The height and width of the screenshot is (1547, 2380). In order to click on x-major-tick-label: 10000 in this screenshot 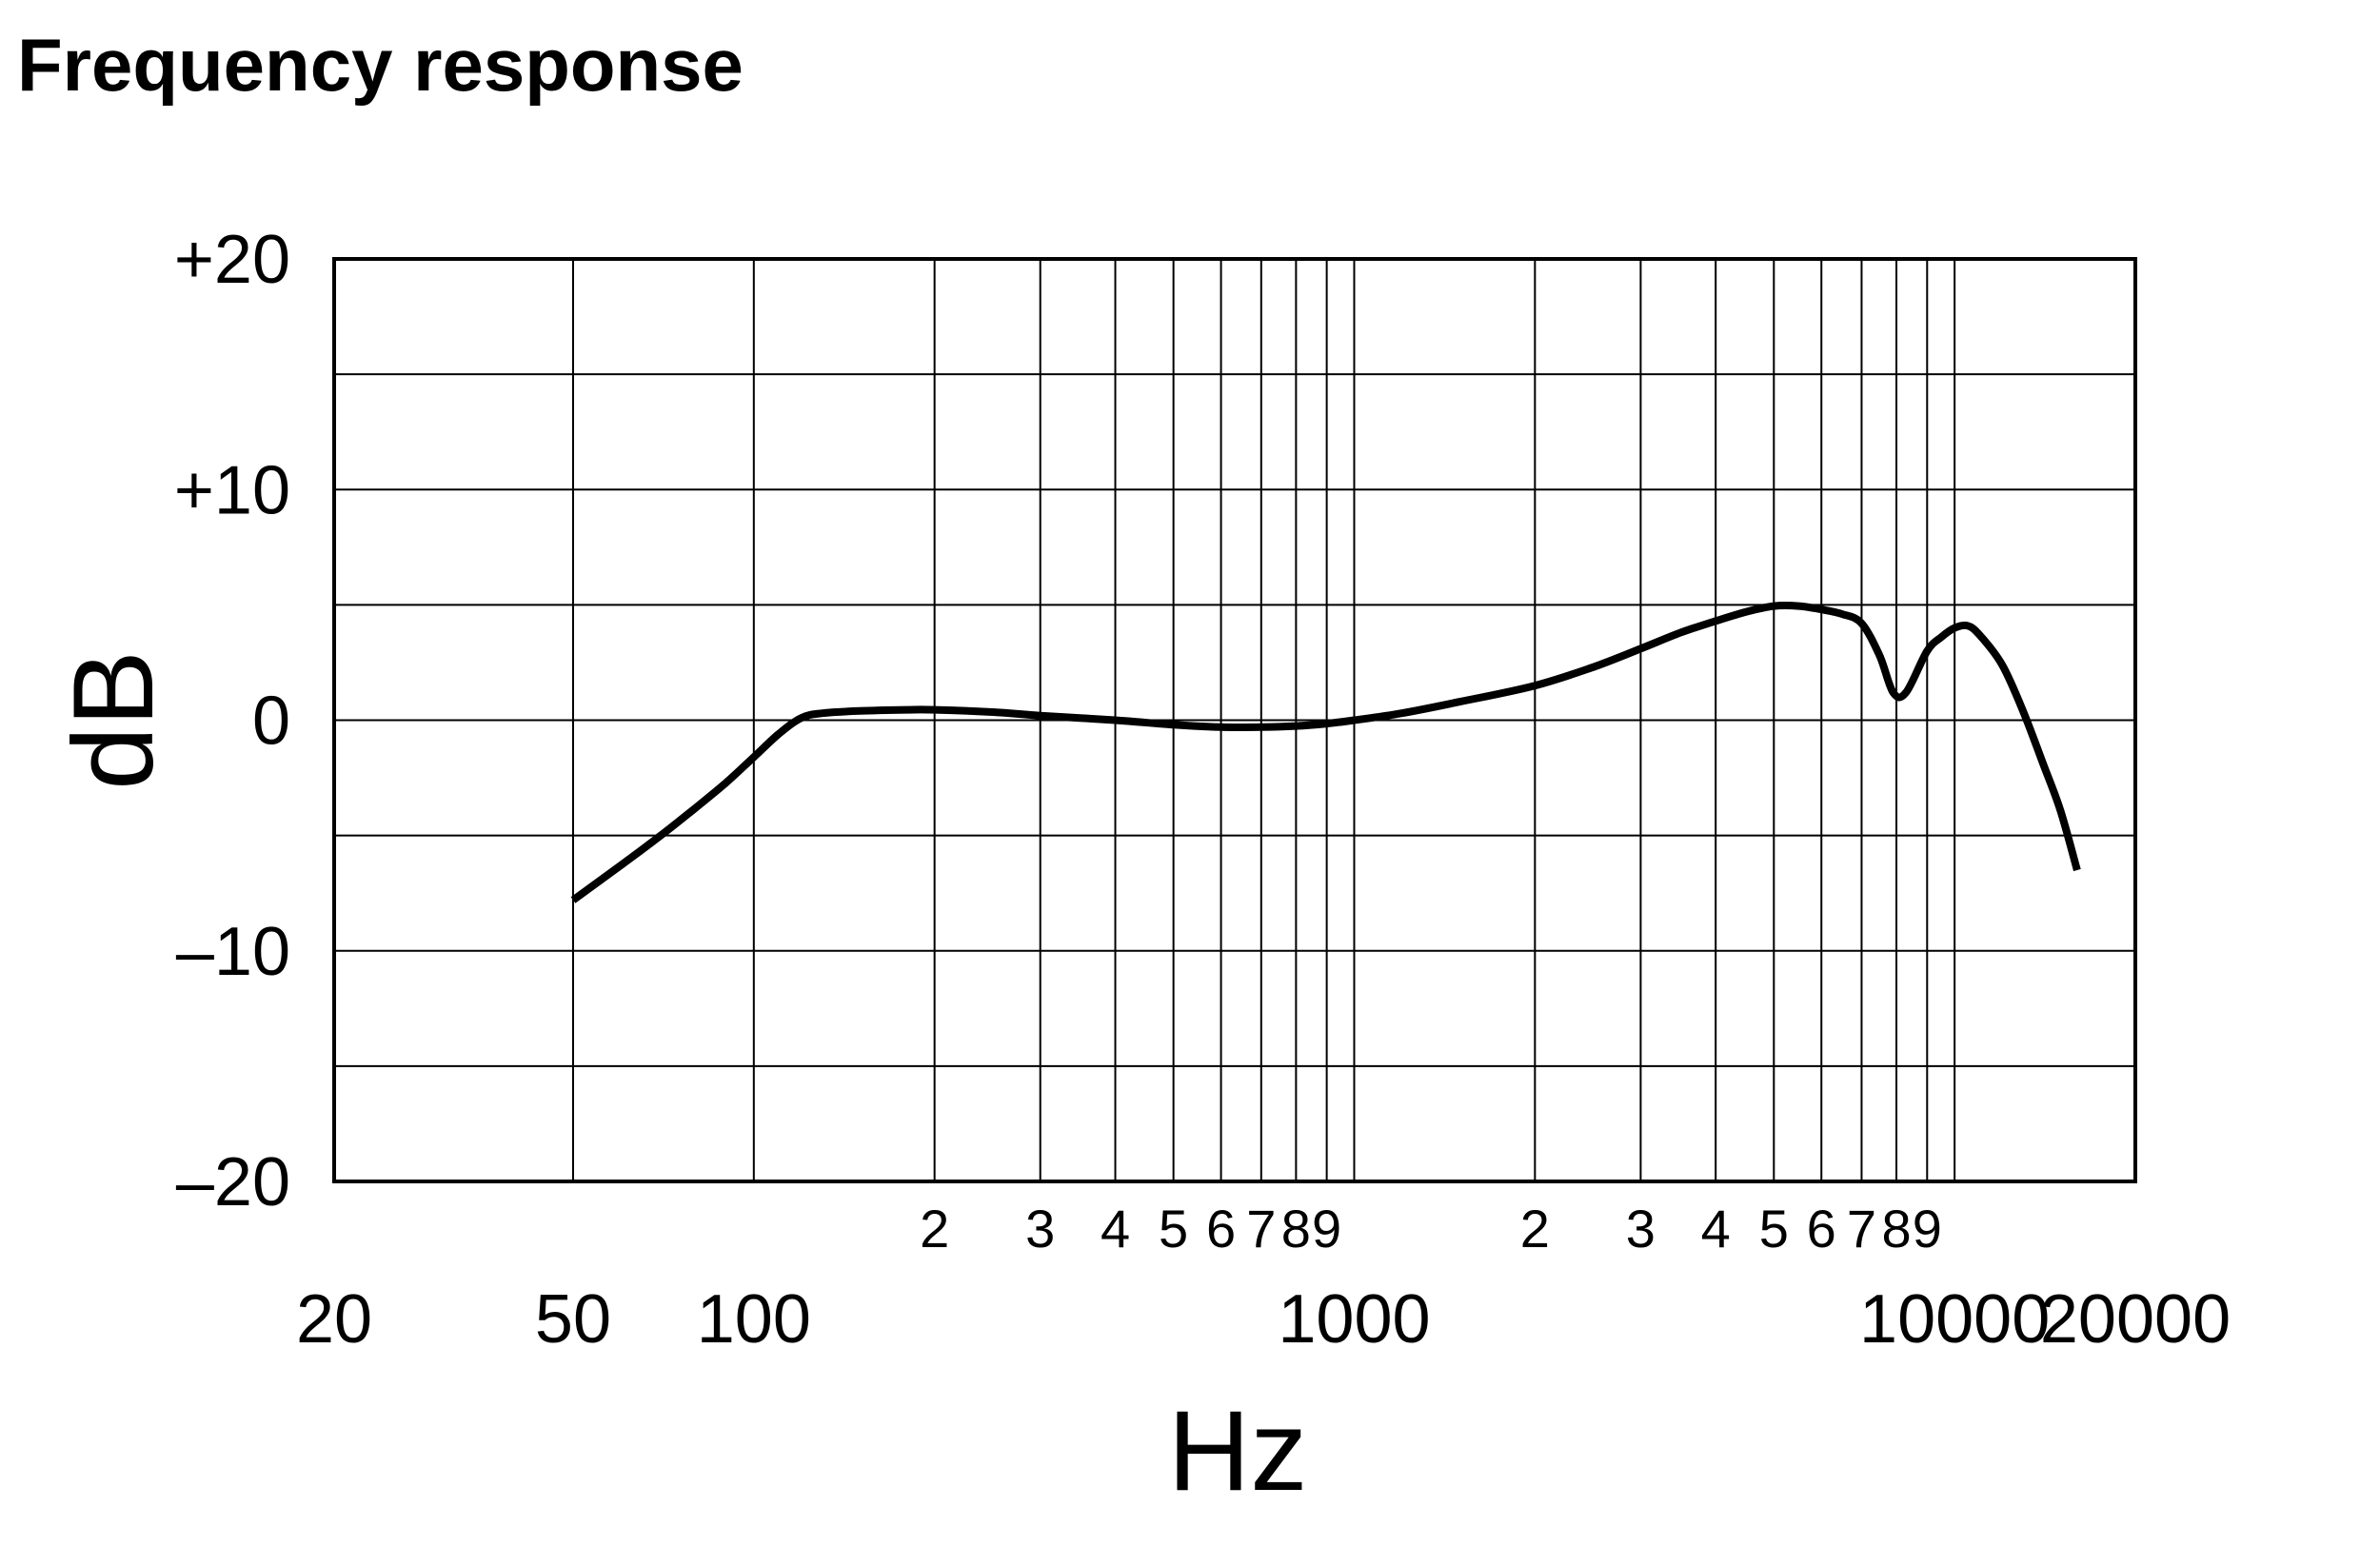, I will do `click(1954, 1319)`.